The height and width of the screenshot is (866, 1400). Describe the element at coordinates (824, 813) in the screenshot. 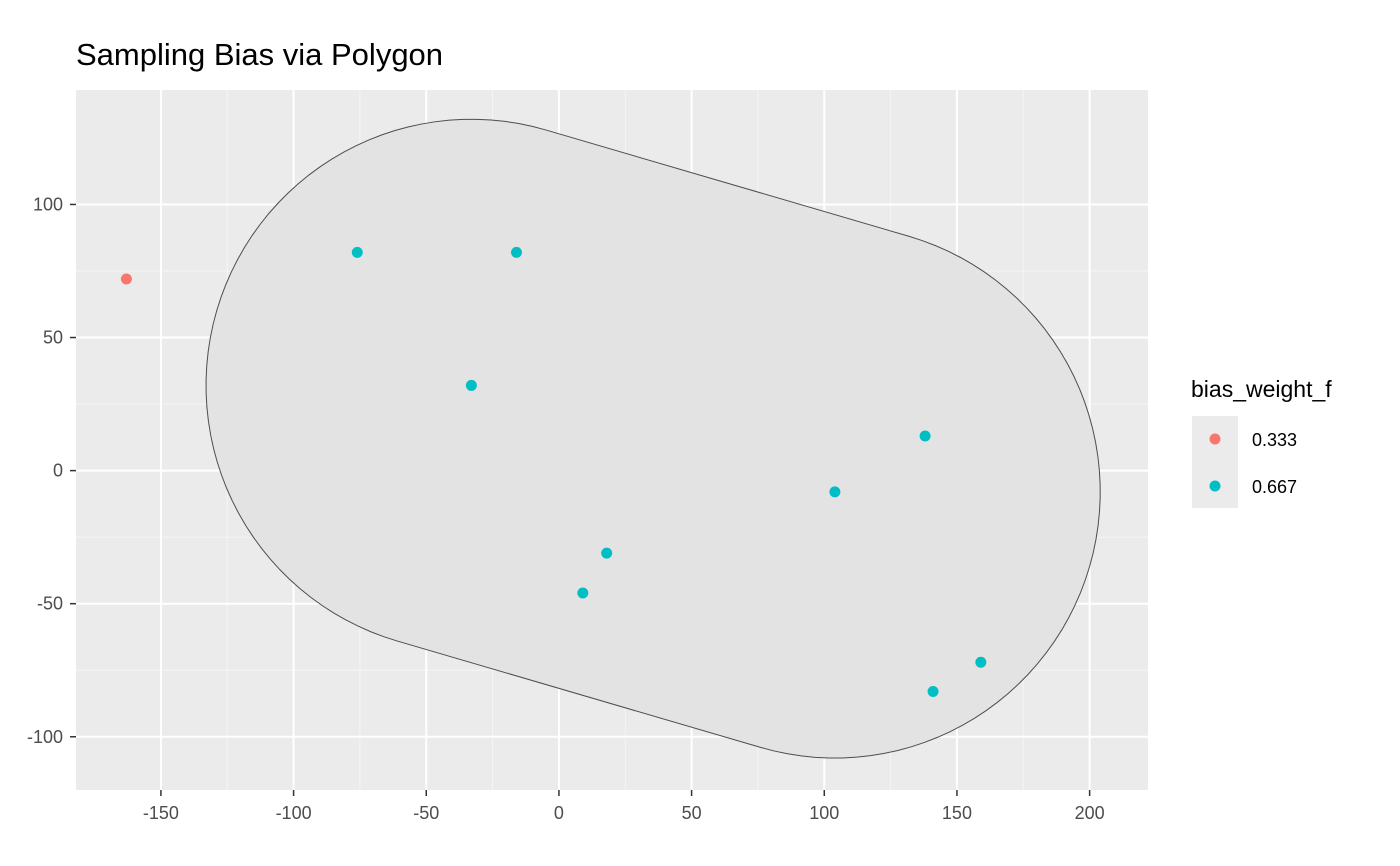

I see `x-tick-label: 100` at that location.